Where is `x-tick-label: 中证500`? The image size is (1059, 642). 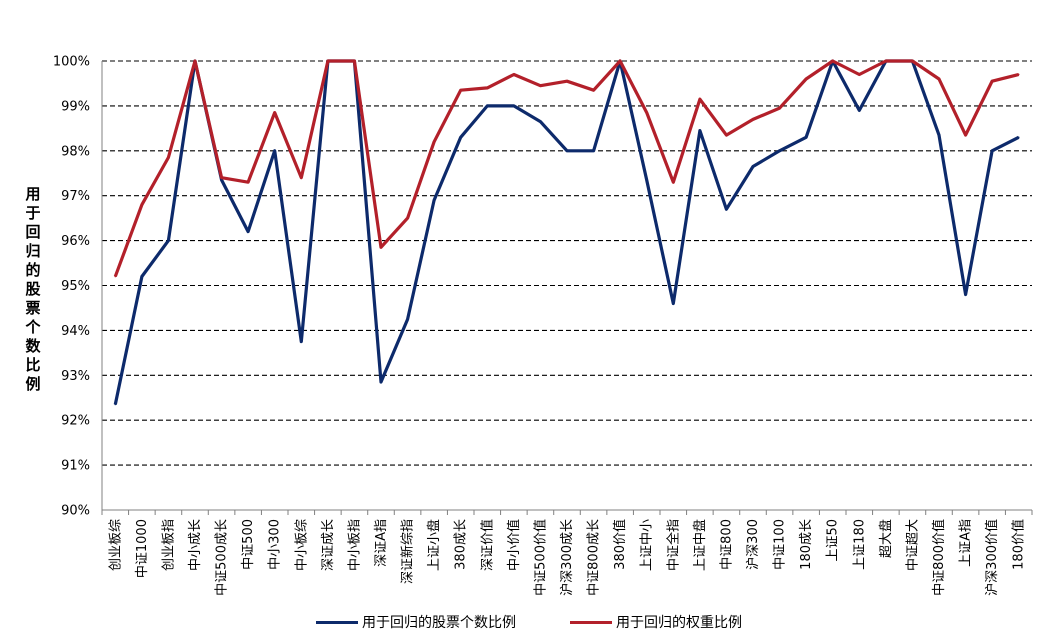 x-tick-label: 中证500 is located at coordinates (248, 544).